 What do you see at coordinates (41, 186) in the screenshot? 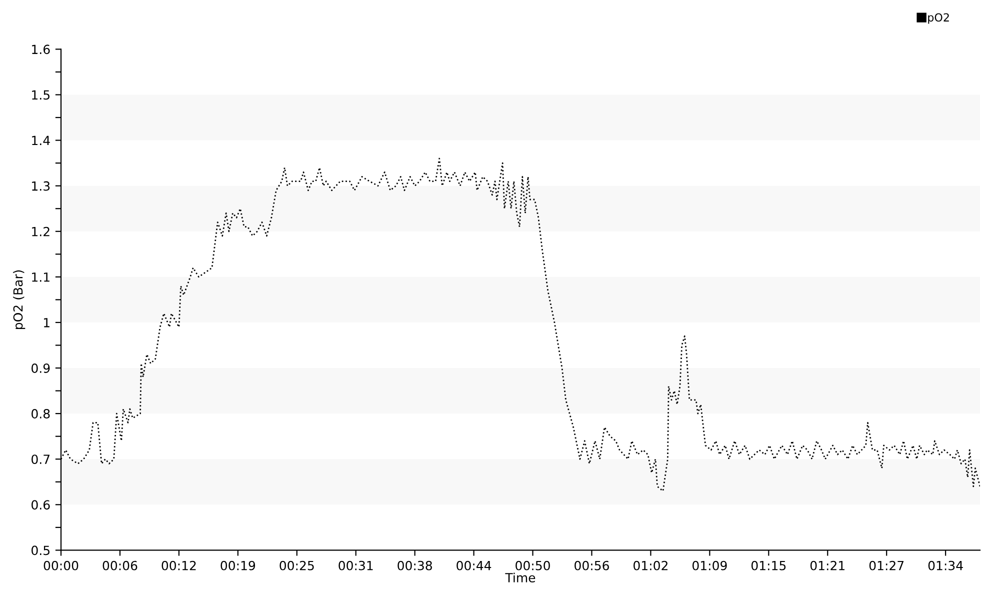
I see `y-tick-label: 1.3` at bounding box center [41, 186].